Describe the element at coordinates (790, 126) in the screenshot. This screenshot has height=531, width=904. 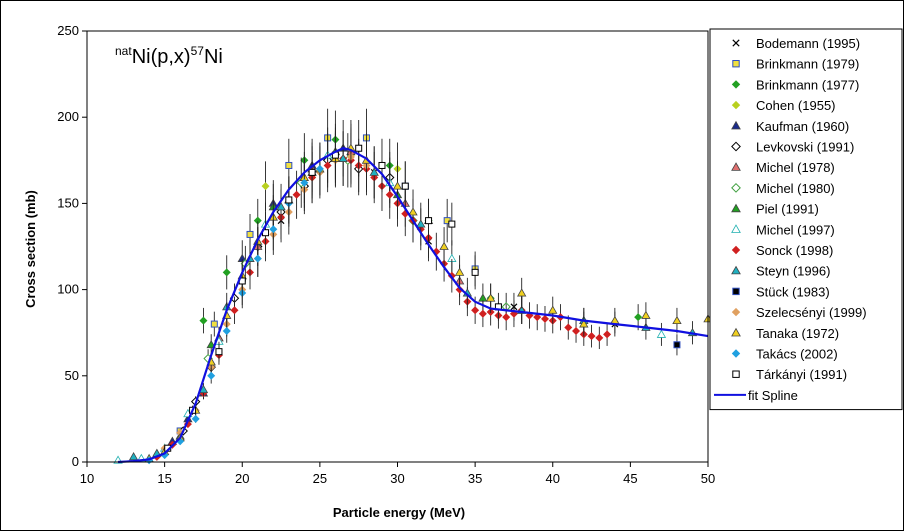
I see `legend-item-kaufman-1960: Kaufman (1960)` at that location.